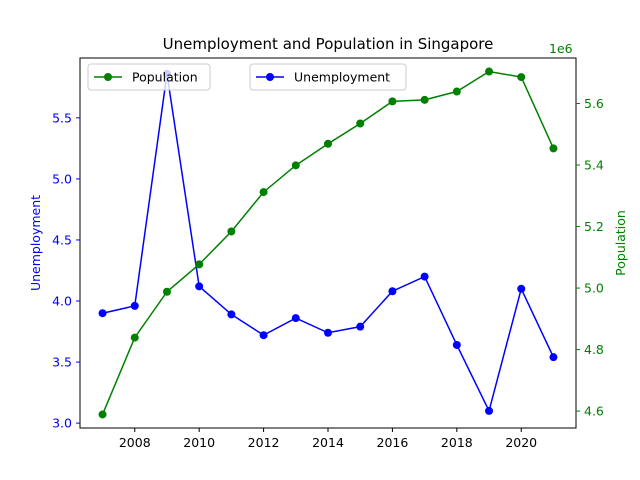 The height and width of the screenshot is (480, 640). What do you see at coordinates (62, 423) in the screenshot?
I see `left-y-tick-label: 3.0` at bounding box center [62, 423].